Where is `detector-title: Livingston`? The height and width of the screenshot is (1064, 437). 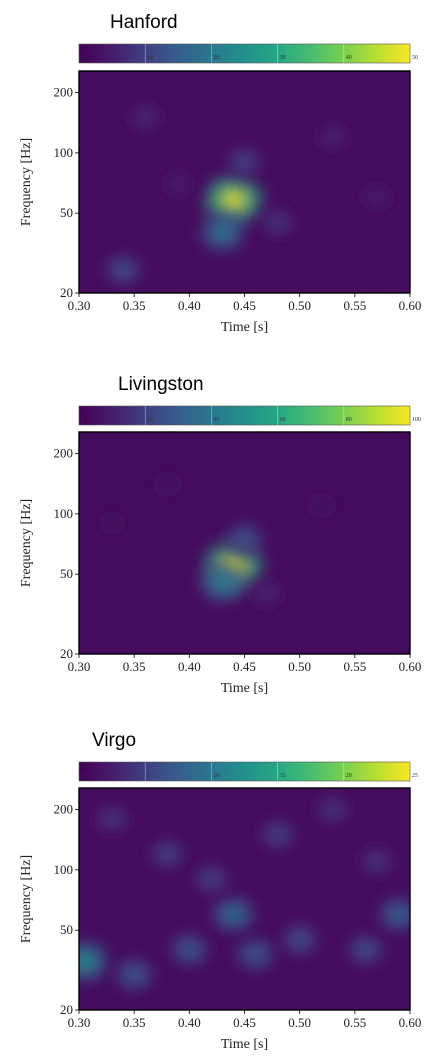
detector-title: Livingston is located at coordinates (161, 384).